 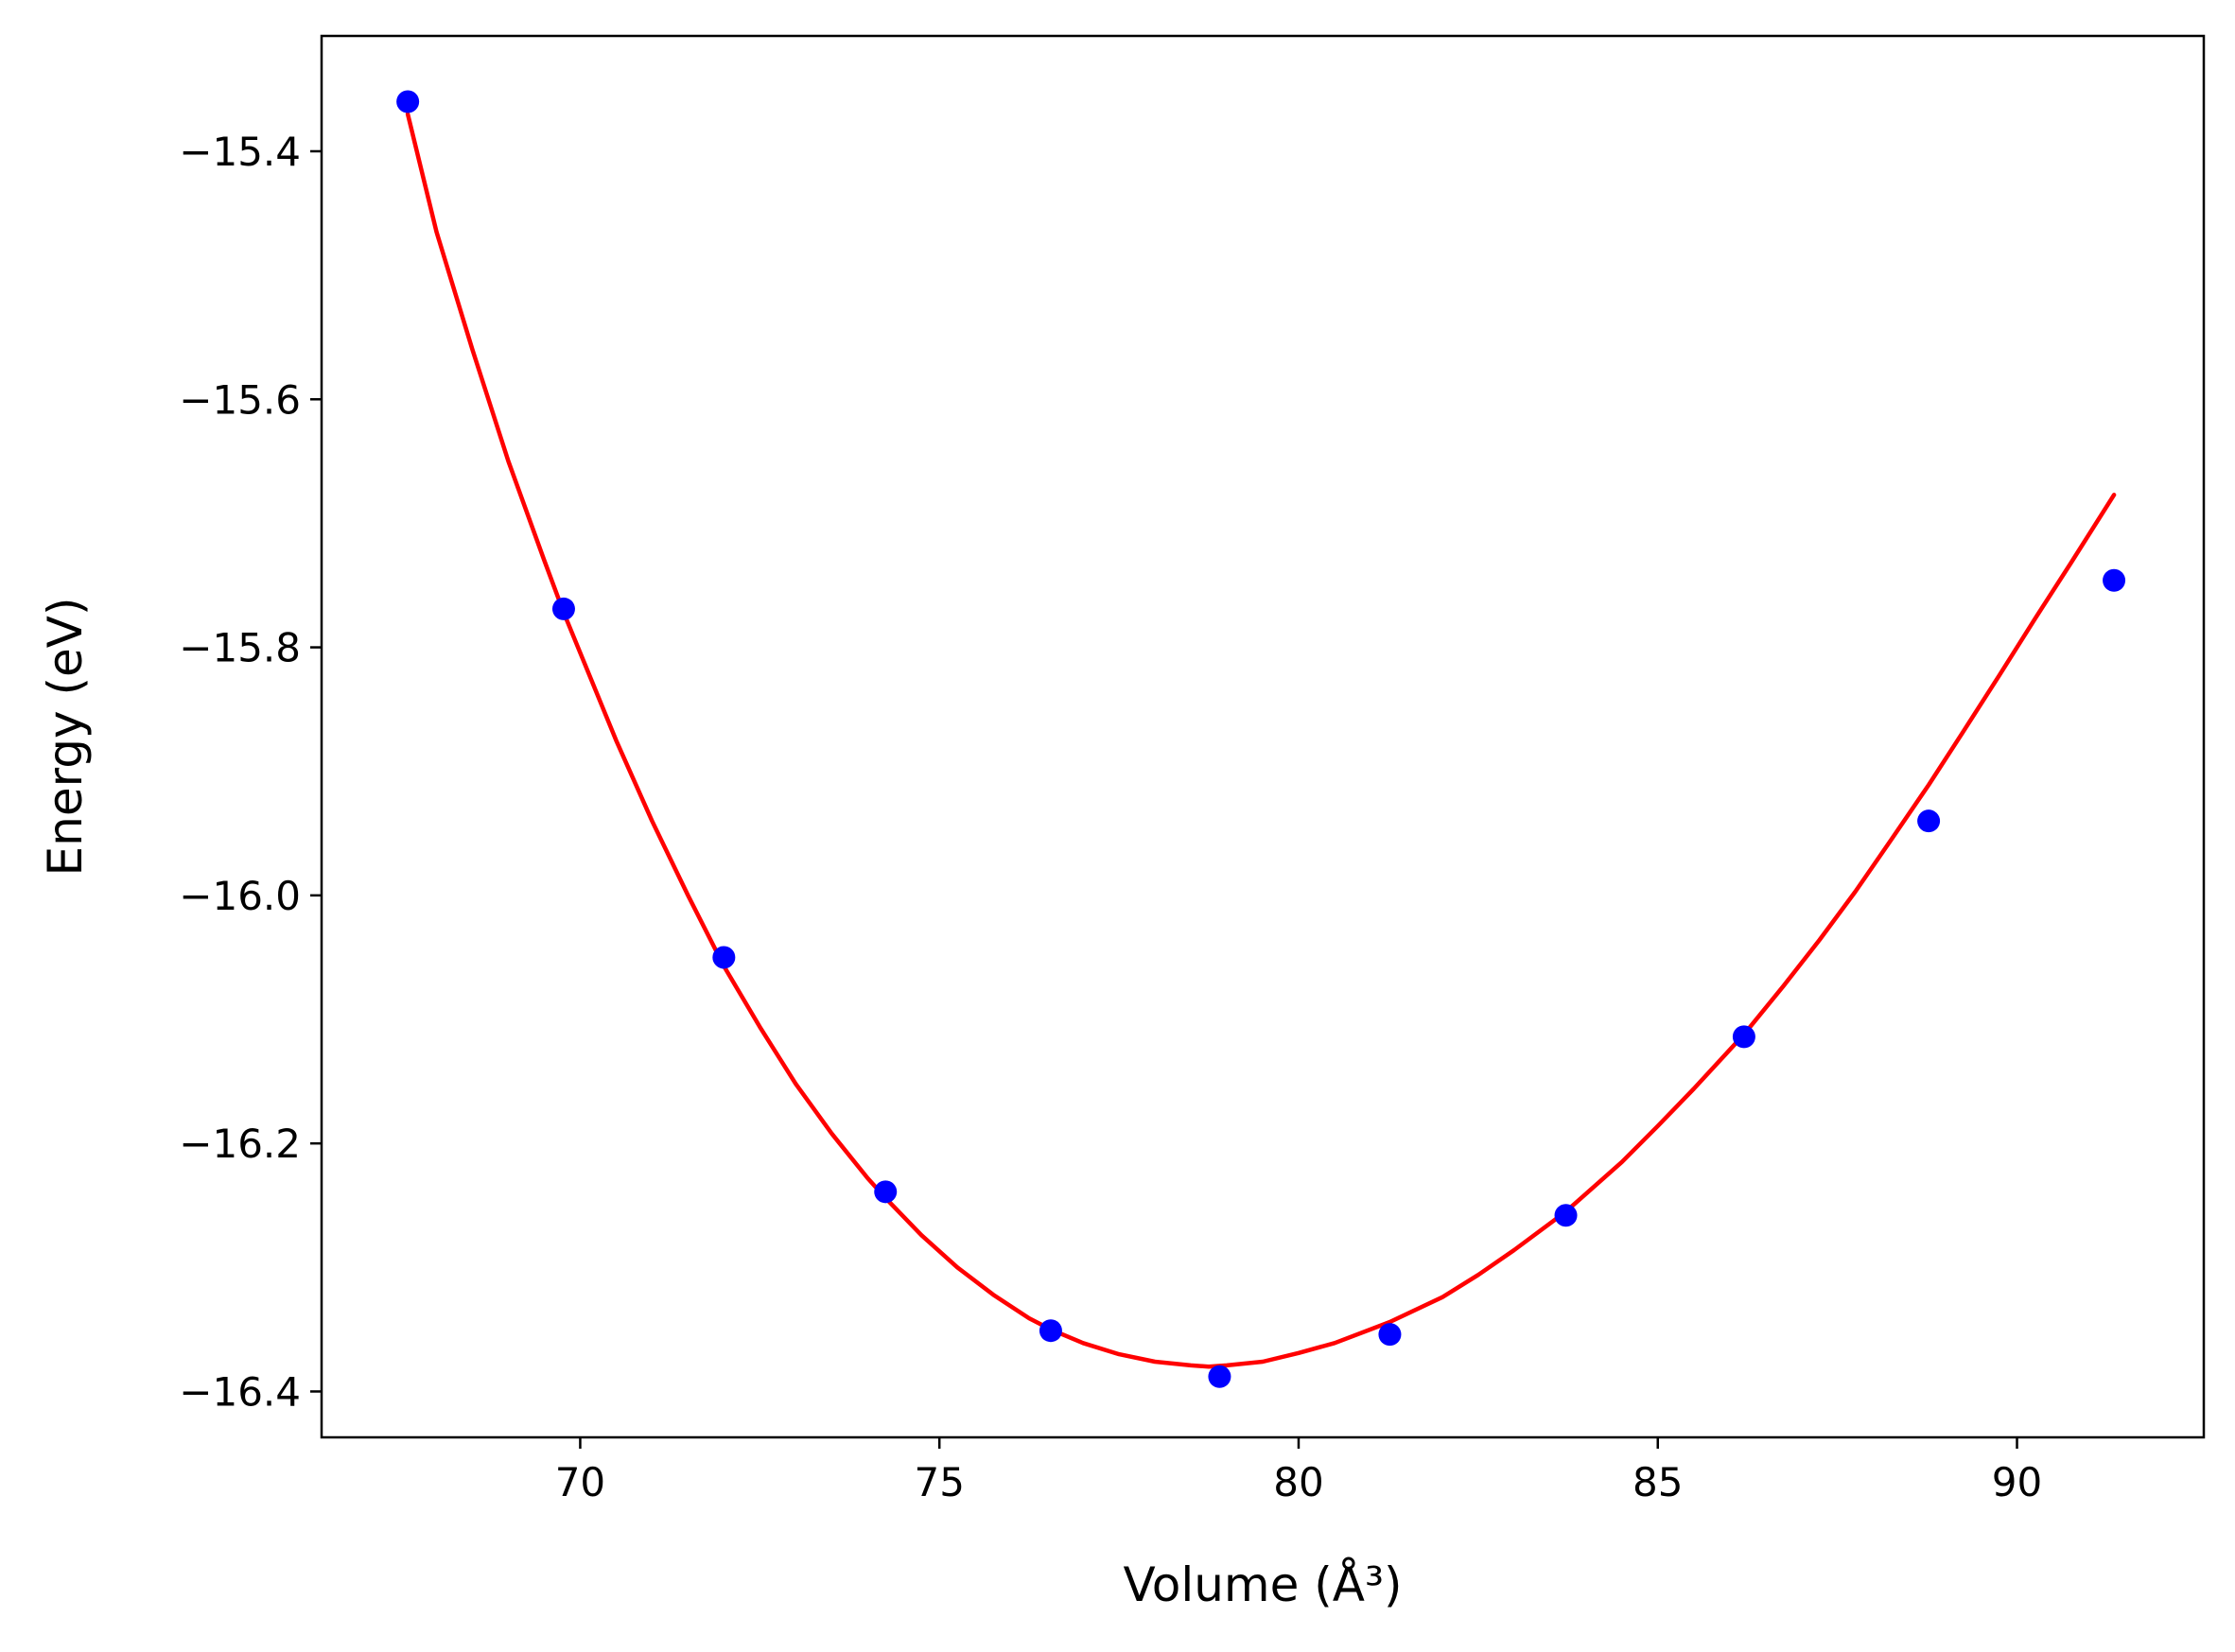 I want to click on x-tick-label: 90, so click(x=2017, y=1482).